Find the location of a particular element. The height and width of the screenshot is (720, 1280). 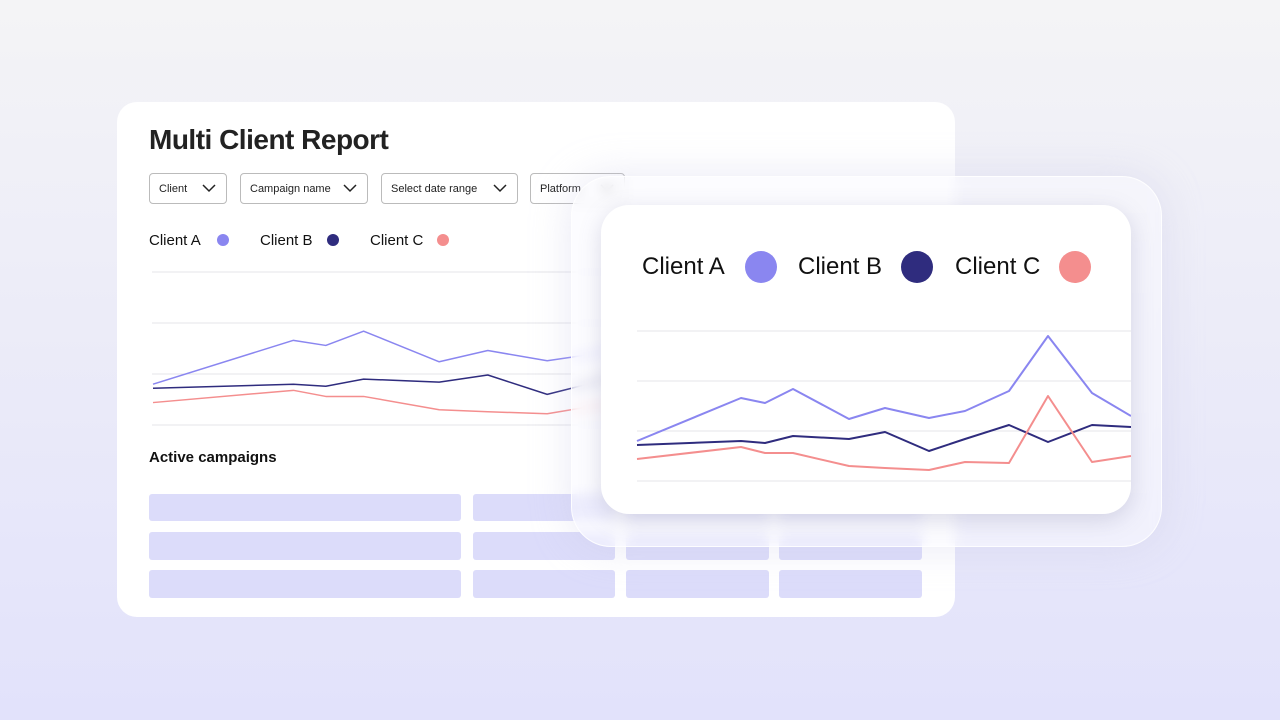

dropdown: Client is located at coordinates (188, 188).